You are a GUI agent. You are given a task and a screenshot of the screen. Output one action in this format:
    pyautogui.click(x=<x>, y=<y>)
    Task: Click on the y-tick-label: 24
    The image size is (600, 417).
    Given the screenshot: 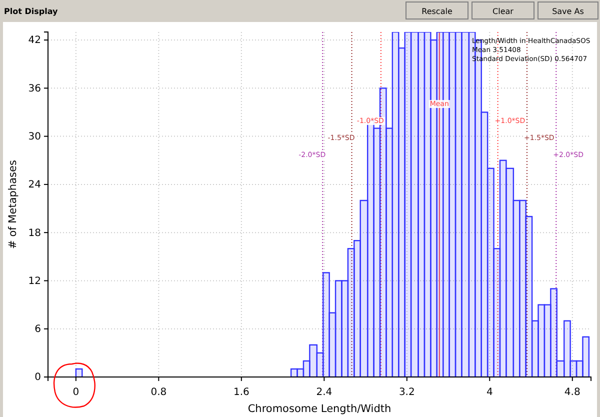 What is the action you would take?
    pyautogui.click(x=34, y=185)
    